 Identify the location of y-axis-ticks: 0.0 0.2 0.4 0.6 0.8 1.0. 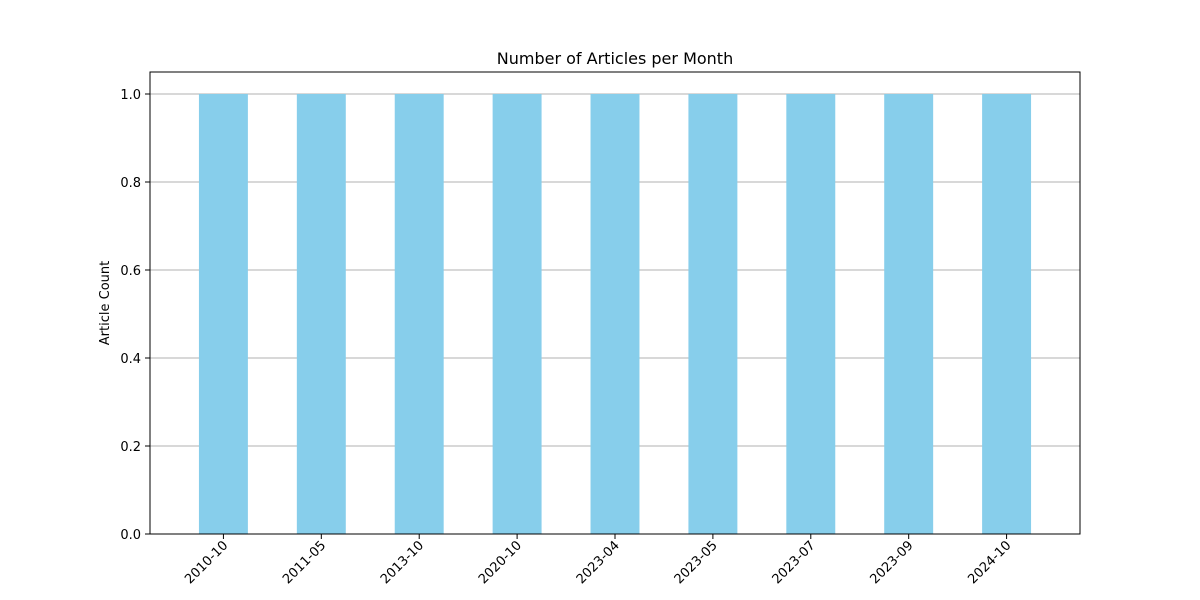
(135, 315).